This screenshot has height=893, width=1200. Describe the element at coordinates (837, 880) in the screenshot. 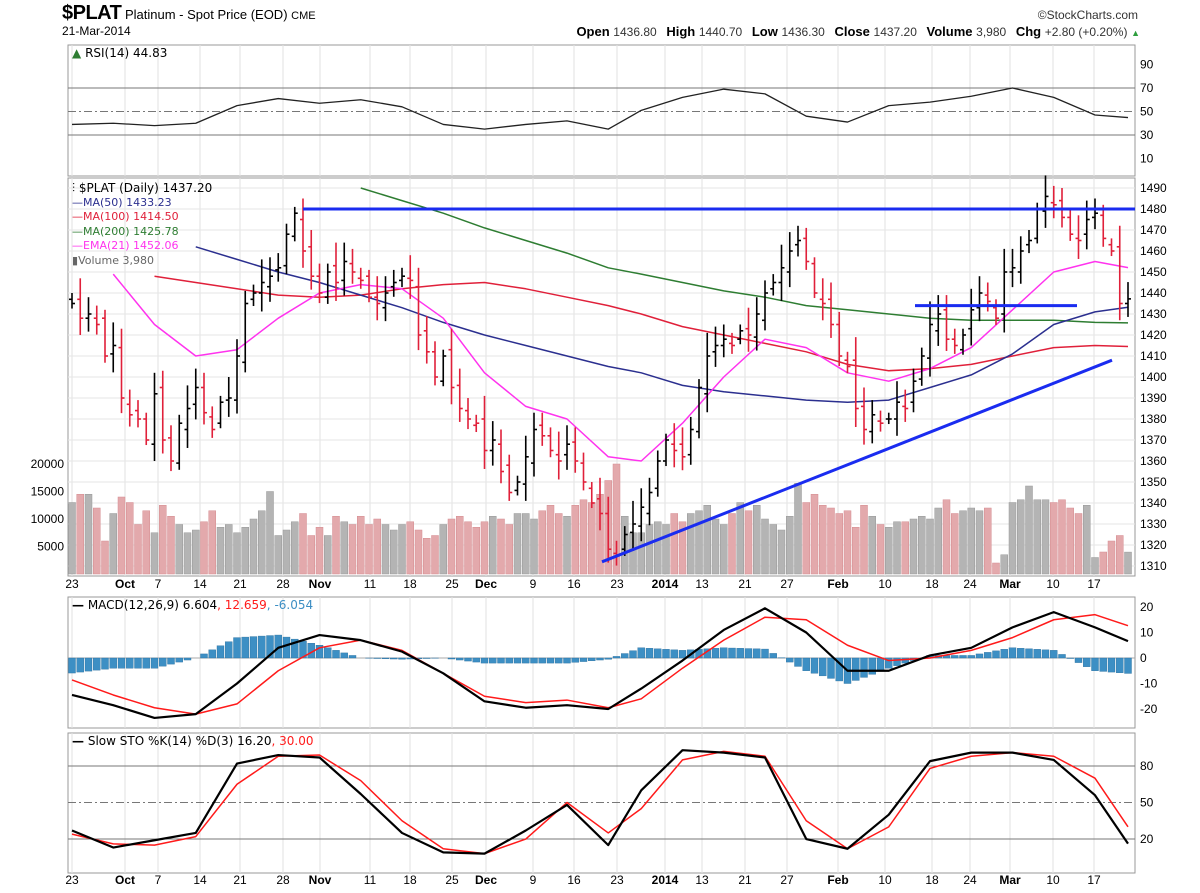

I see `x-axis-label: Feb` at that location.